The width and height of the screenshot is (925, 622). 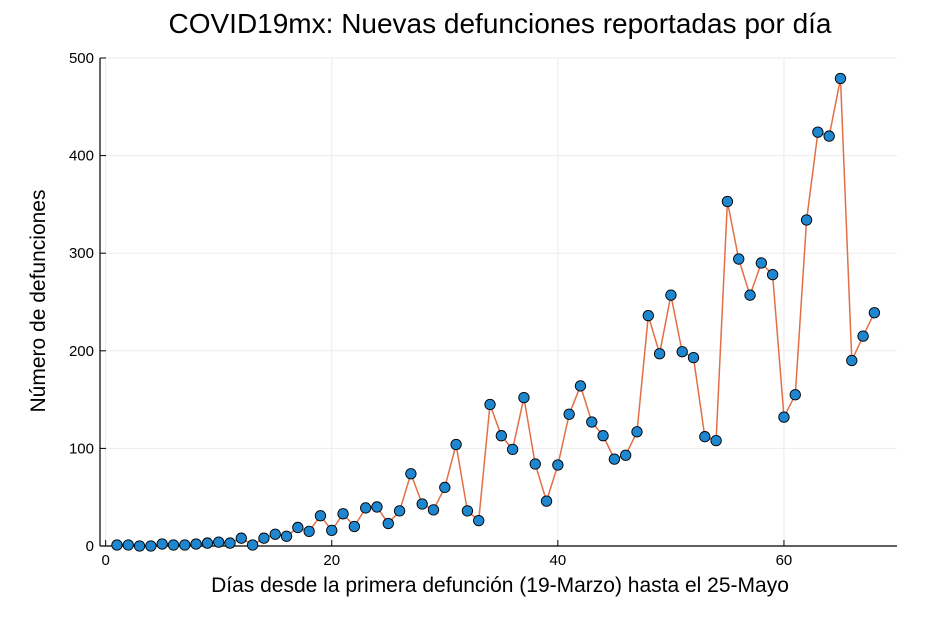 I want to click on x-tick-label: 60, so click(x=784, y=560).